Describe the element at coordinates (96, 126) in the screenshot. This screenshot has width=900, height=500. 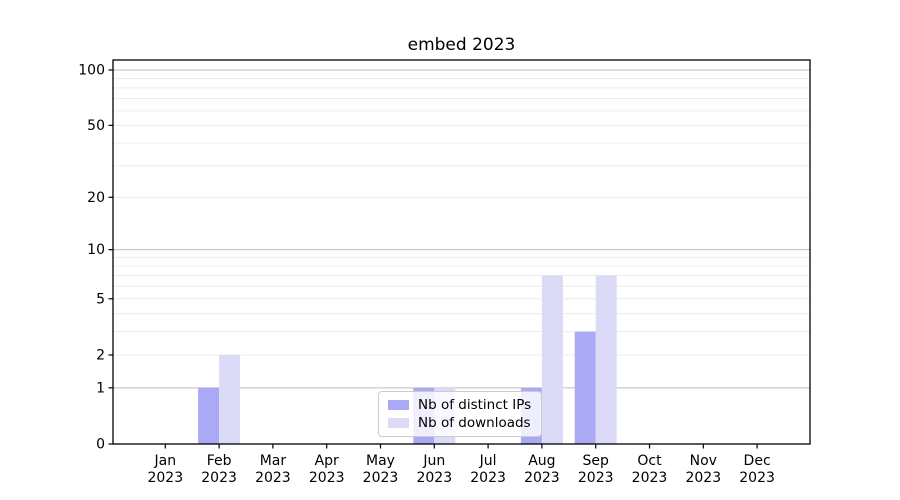
I see `y-tick-label: 50` at that location.